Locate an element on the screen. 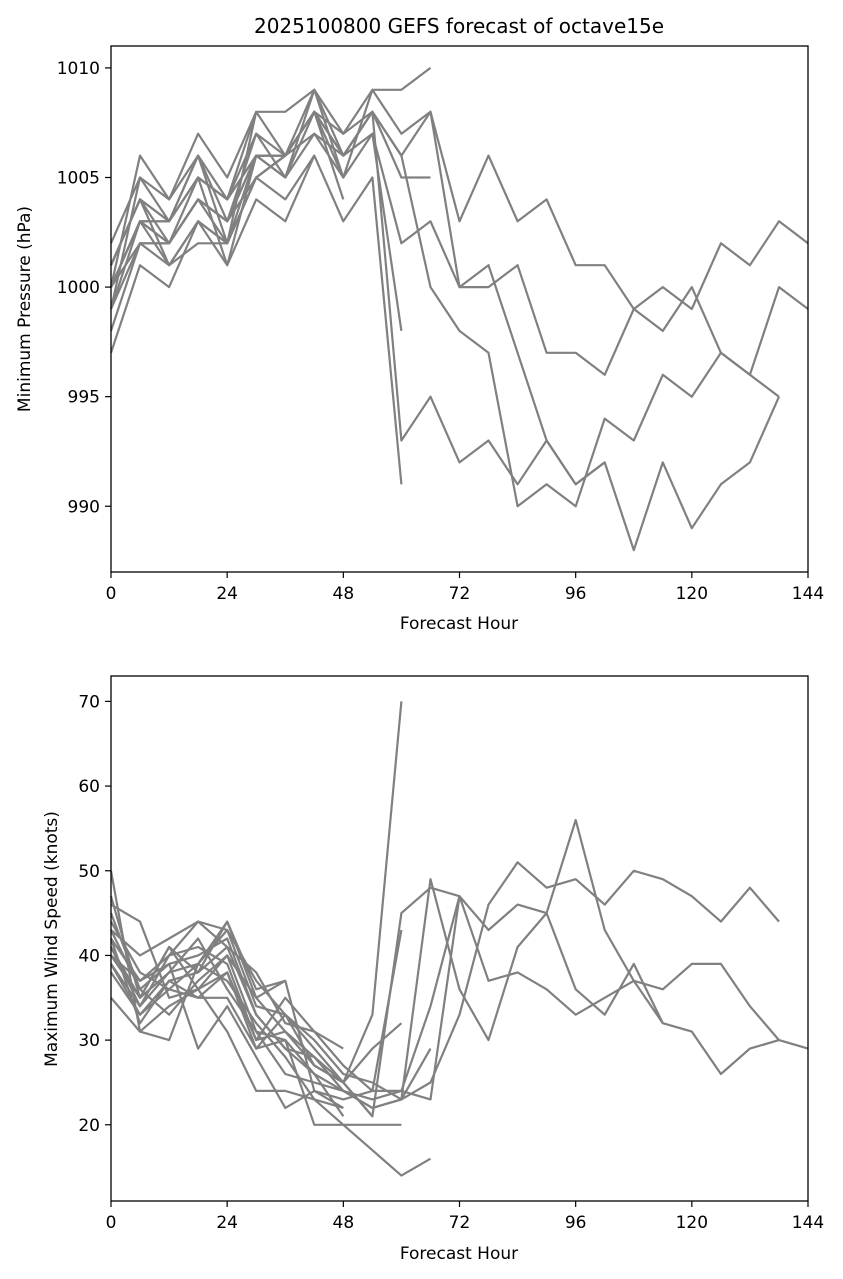  pressure-series-line-mem01 is located at coordinates (459, 199).